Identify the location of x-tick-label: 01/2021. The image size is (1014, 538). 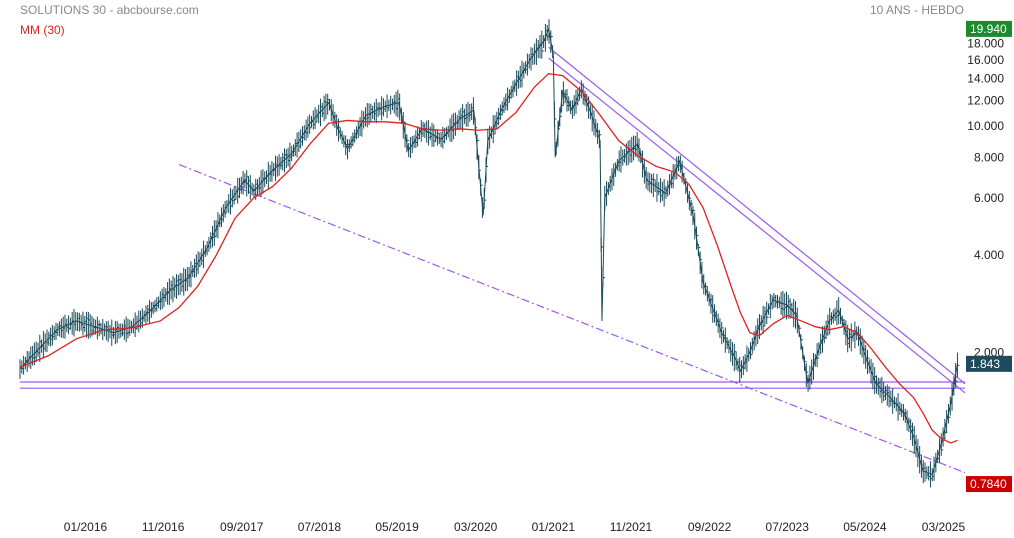
(554, 527).